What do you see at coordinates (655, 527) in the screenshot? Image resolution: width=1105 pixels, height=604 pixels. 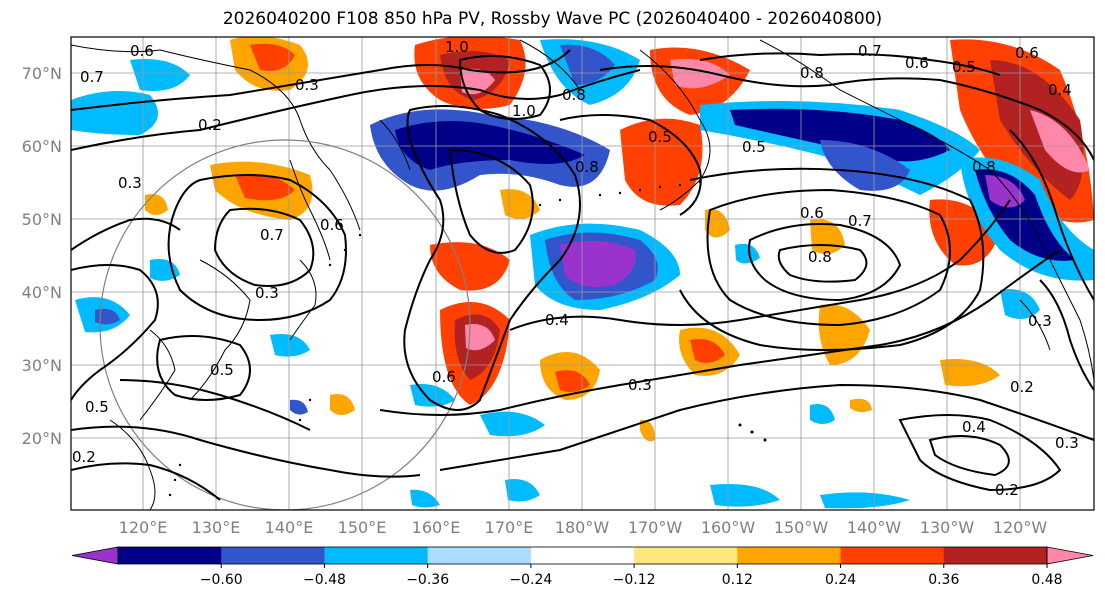 I see `lon-label: 170°W` at bounding box center [655, 527].